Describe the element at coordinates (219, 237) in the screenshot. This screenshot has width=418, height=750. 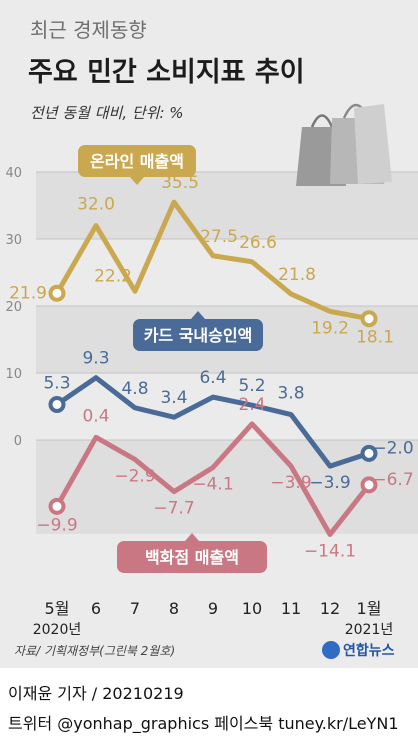
I see `data-label: 27.5` at that location.